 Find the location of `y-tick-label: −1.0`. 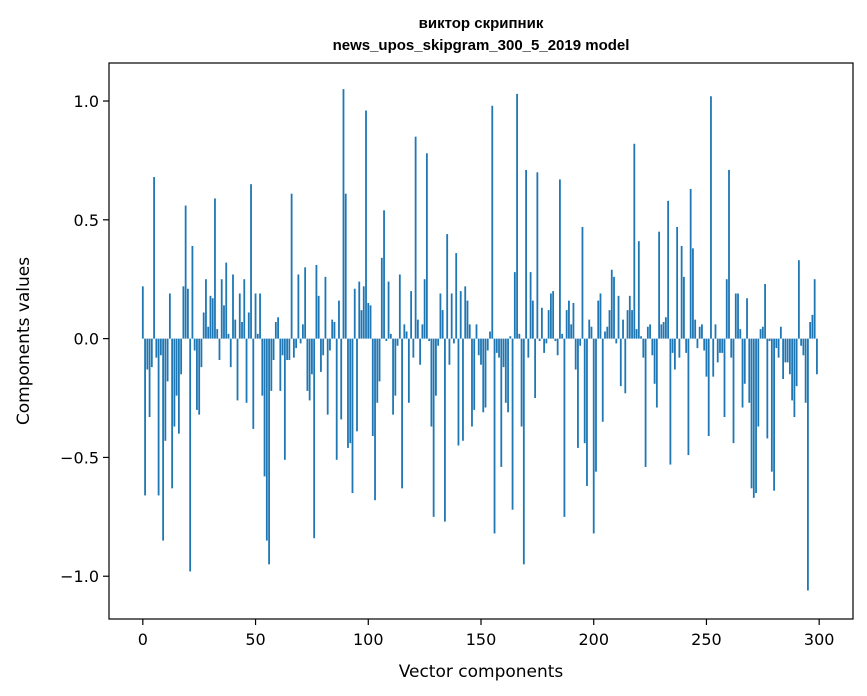

y-tick-label: −1.0 is located at coordinates (79, 576).